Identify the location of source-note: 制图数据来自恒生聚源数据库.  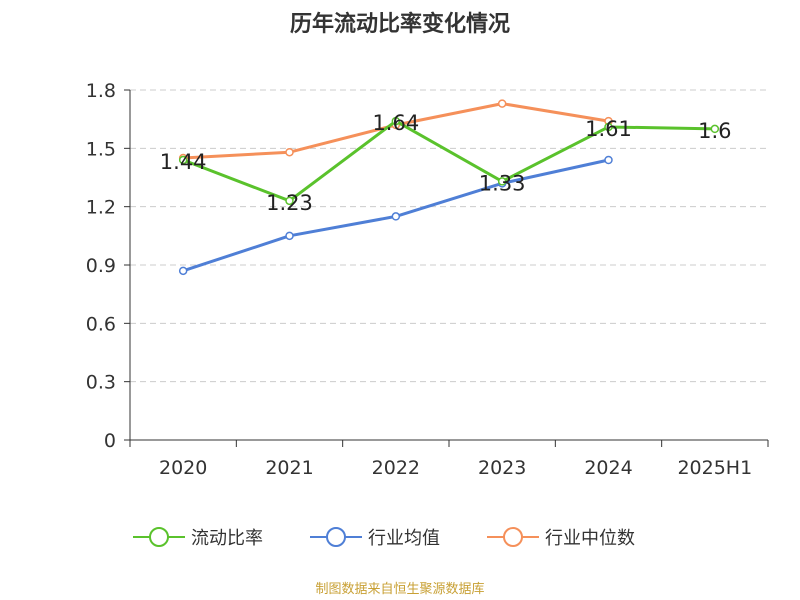
(400, 589).